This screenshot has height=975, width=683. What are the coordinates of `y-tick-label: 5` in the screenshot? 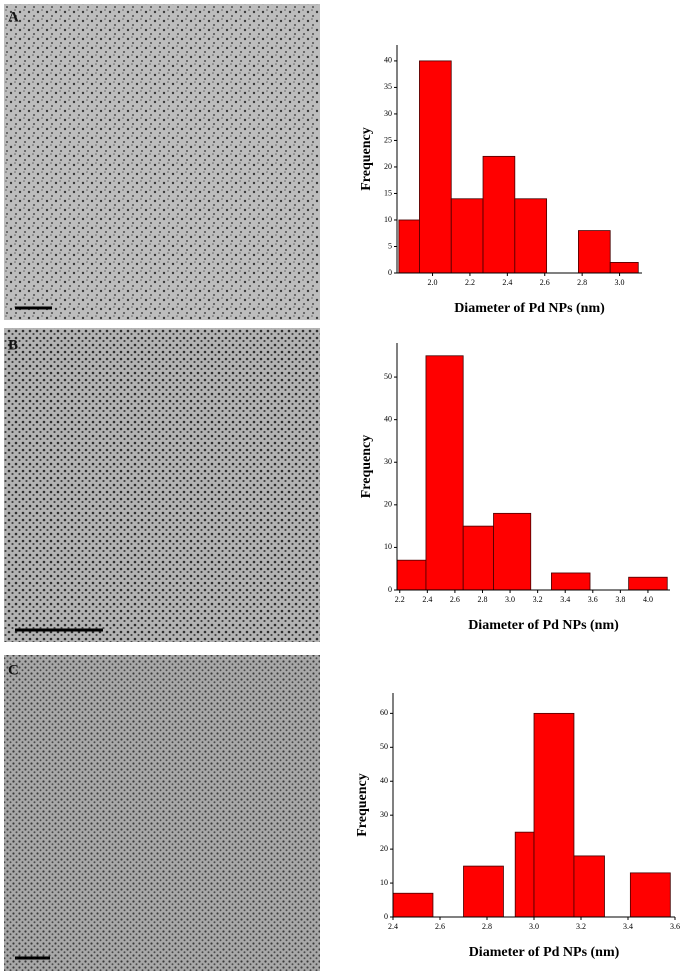 It's located at (390, 245).